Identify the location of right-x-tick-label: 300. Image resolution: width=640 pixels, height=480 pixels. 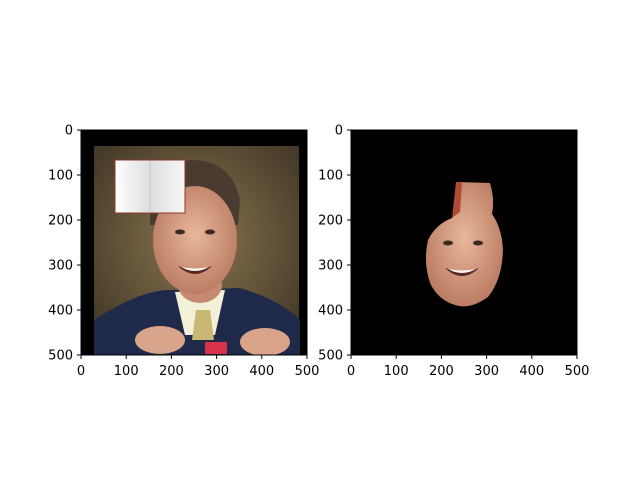
(486, 371).